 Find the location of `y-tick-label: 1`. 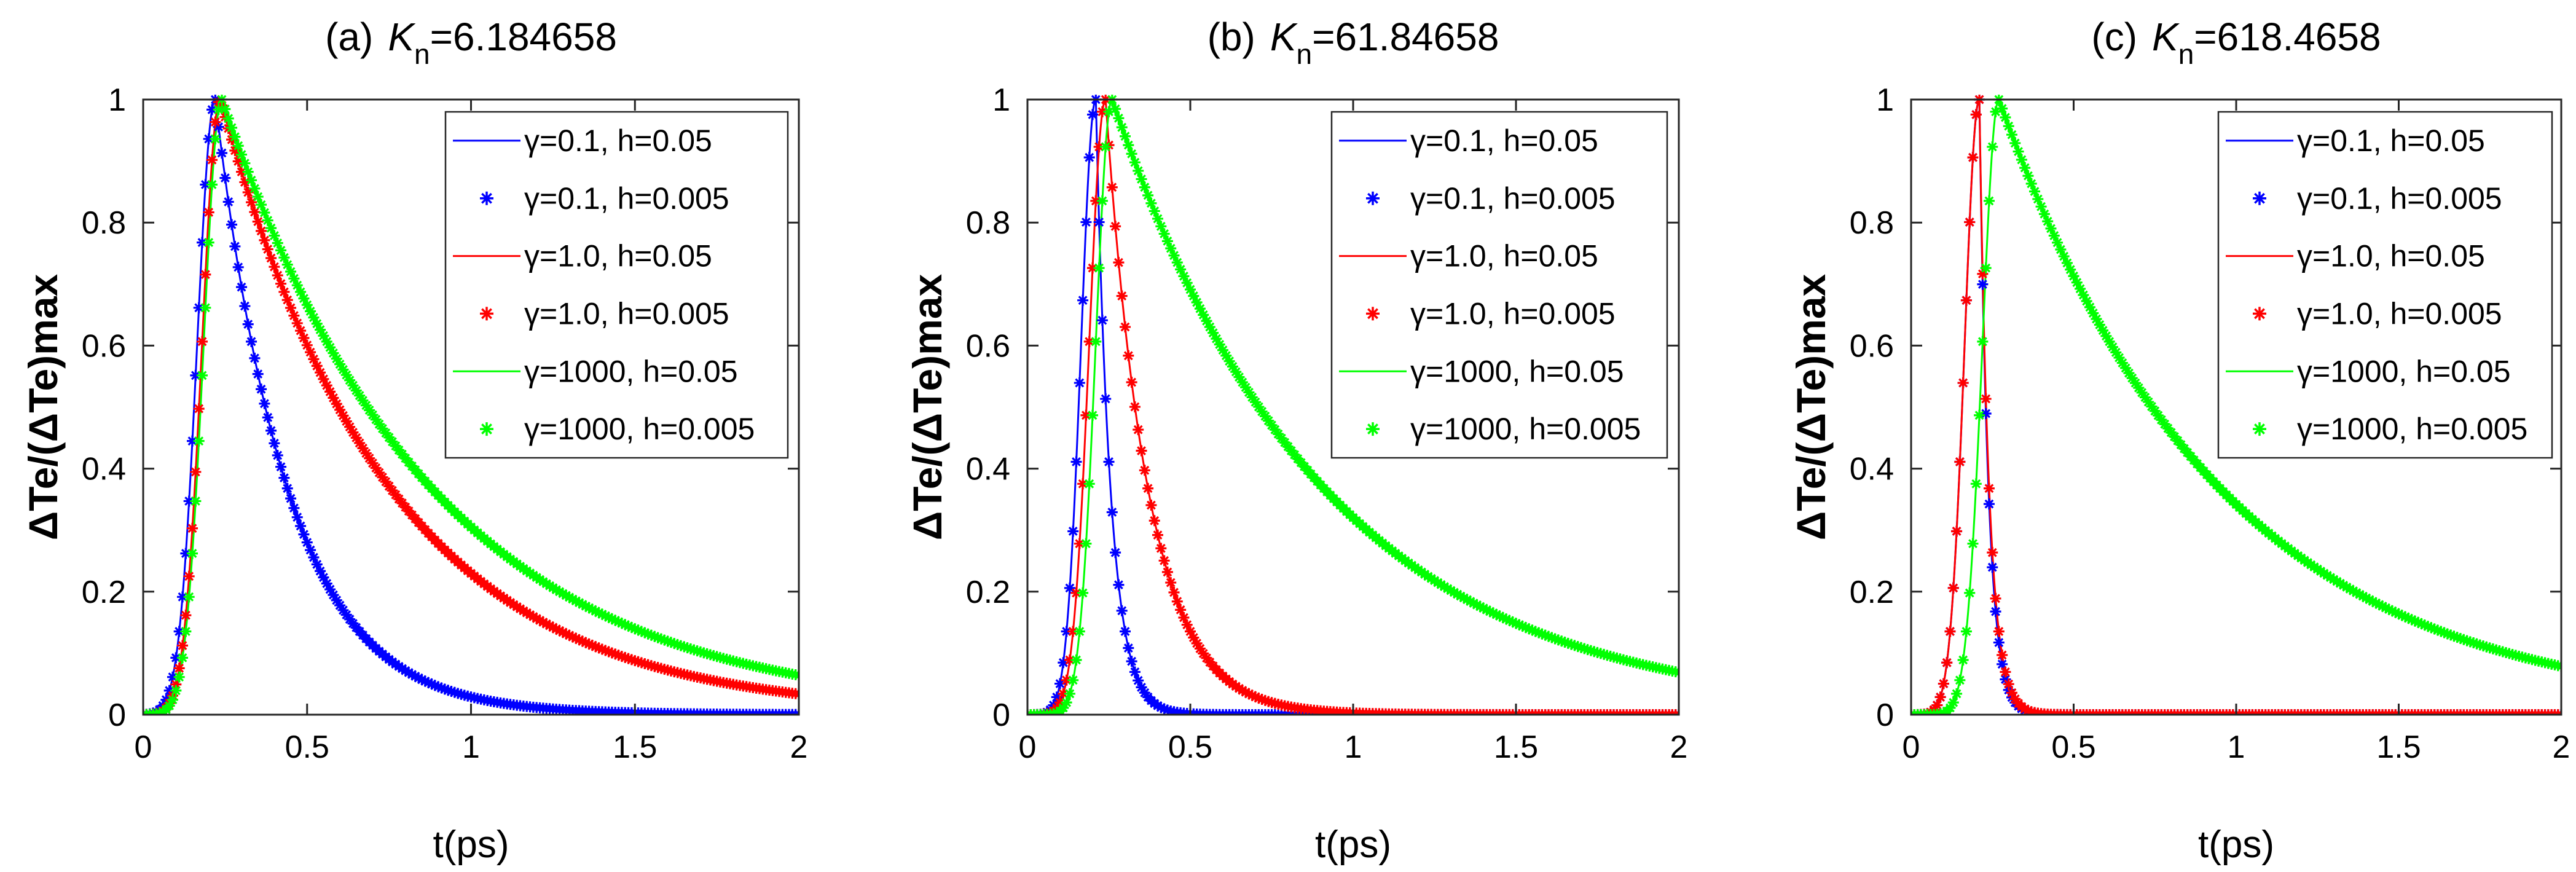

y-tick-label: 1 is located at coordinates (1001, 100).